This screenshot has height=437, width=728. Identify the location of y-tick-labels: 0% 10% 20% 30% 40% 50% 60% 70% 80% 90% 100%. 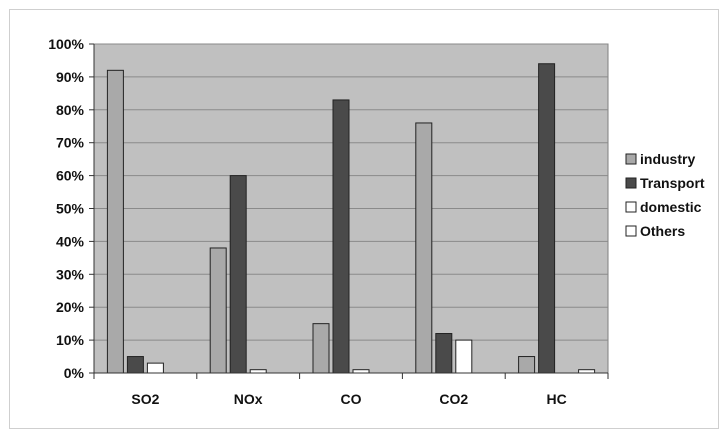
(66, 208).